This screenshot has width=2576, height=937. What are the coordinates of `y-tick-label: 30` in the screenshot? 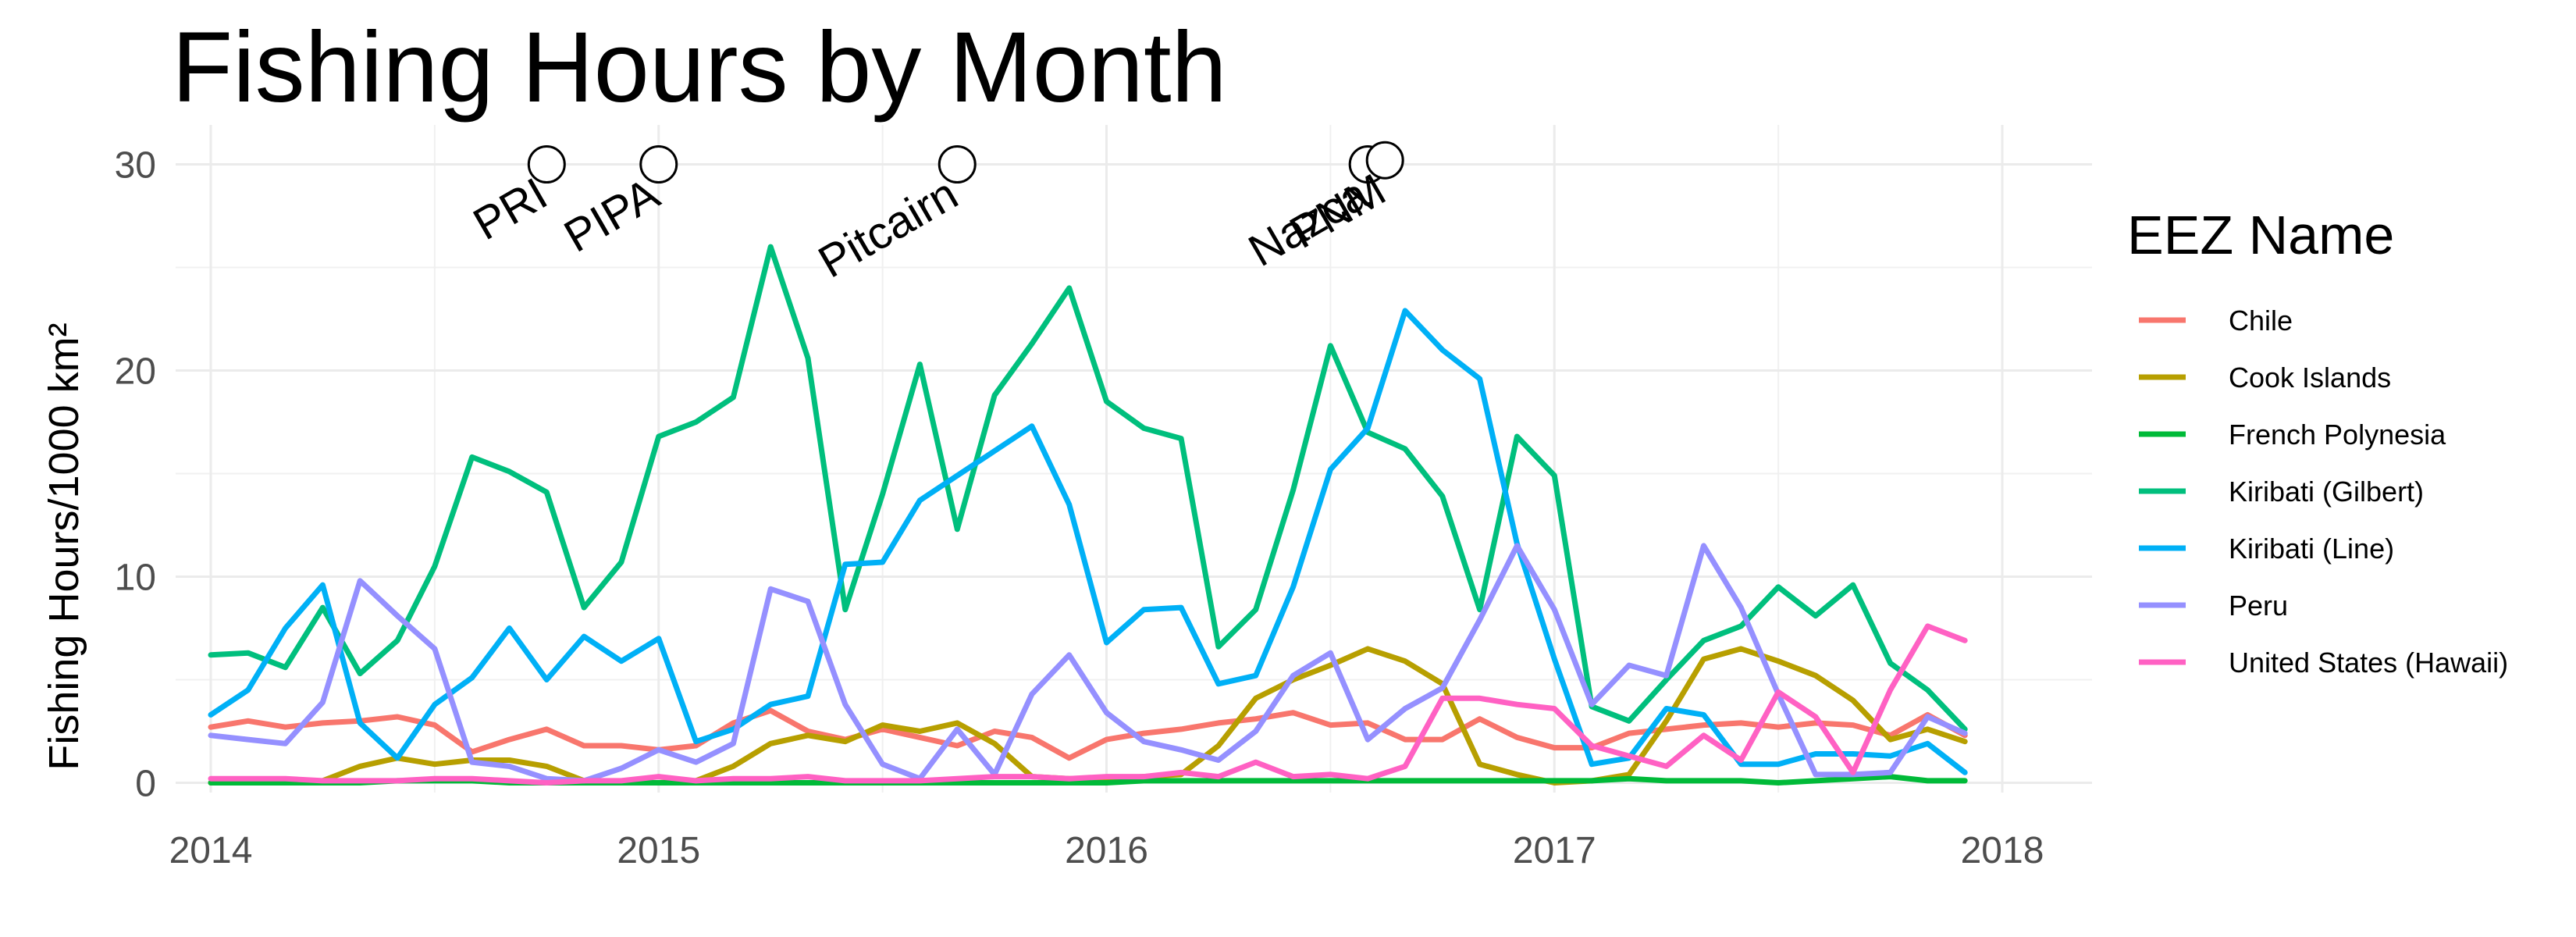 It's located at (135, 166).